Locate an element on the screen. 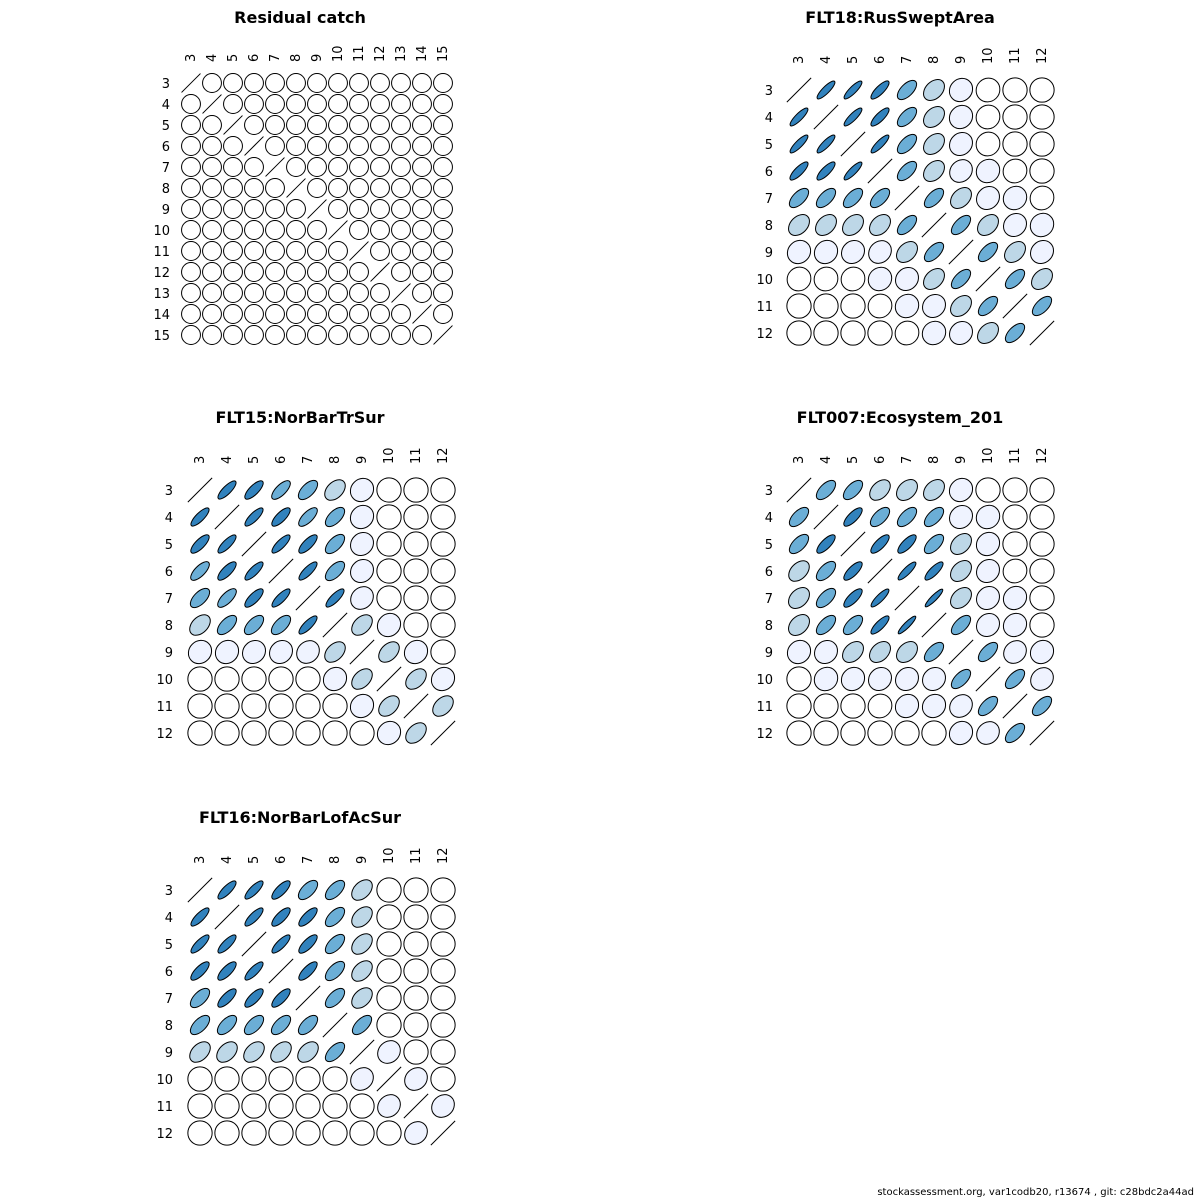 Image resolution: width=1200 pixels, height=1200 pixels. column-tick-label: 11 is located at coordinates (359, 53).